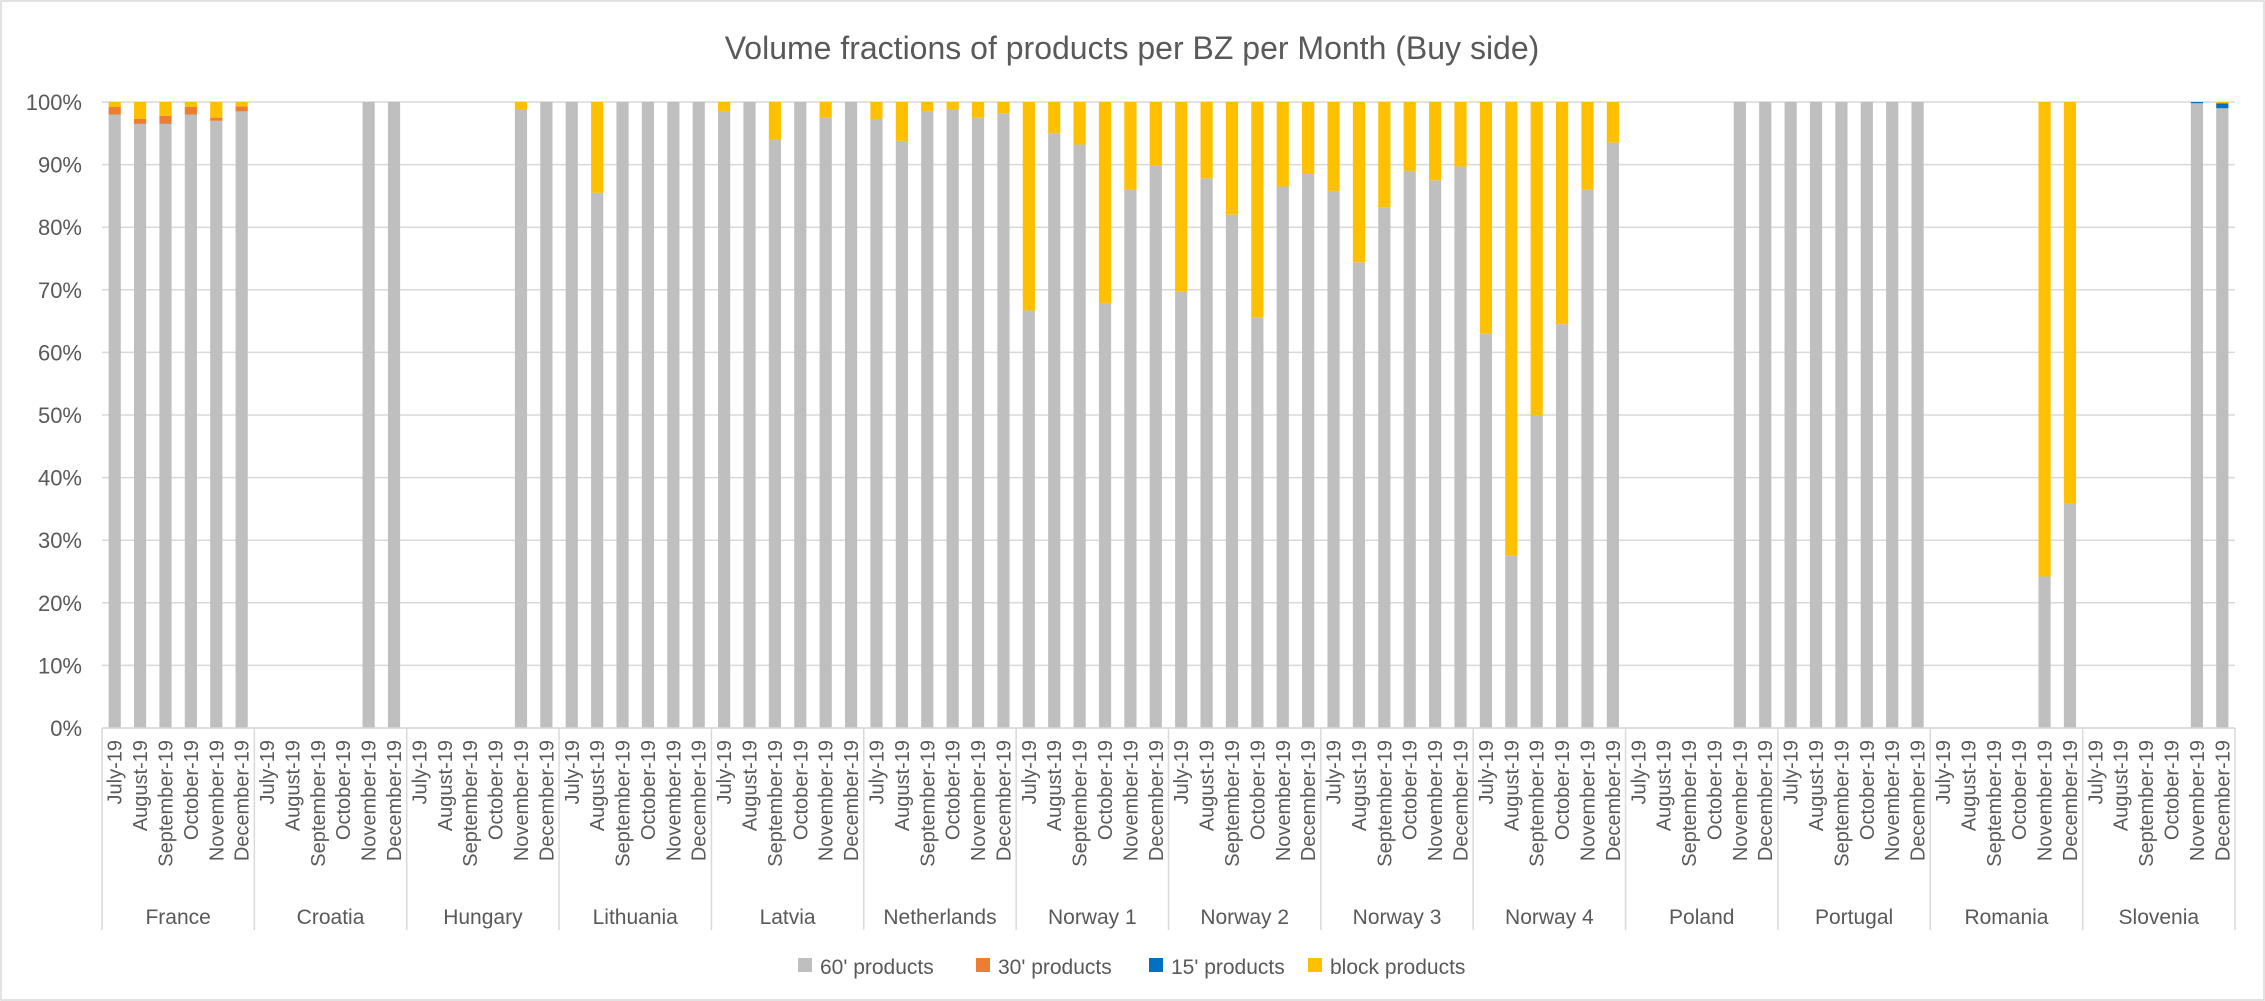  I want to click on y-tick-label: 80%, so click(60, 227).